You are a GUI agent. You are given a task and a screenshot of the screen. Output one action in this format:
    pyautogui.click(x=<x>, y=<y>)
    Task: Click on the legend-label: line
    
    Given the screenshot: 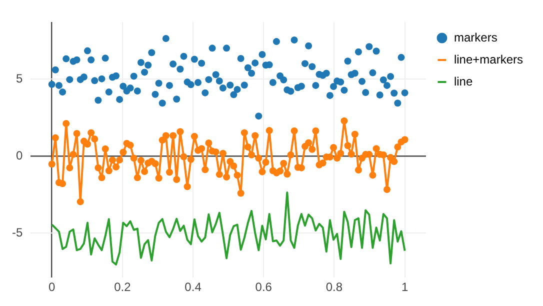 What is the action you would take?
    pyautogui.click(x=463, y=81)
    